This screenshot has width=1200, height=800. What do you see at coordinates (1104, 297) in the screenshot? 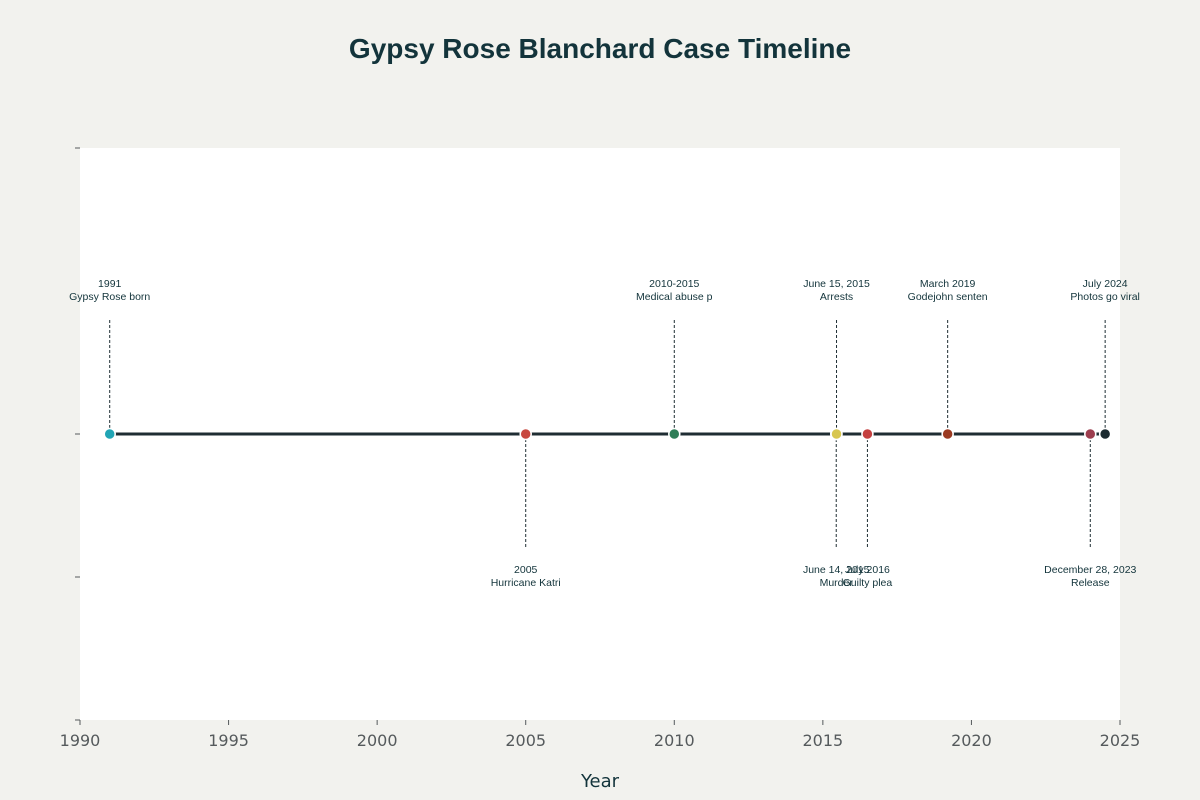
I see `event-text-label: Photos go viral` at bounding box center [1104, 297].